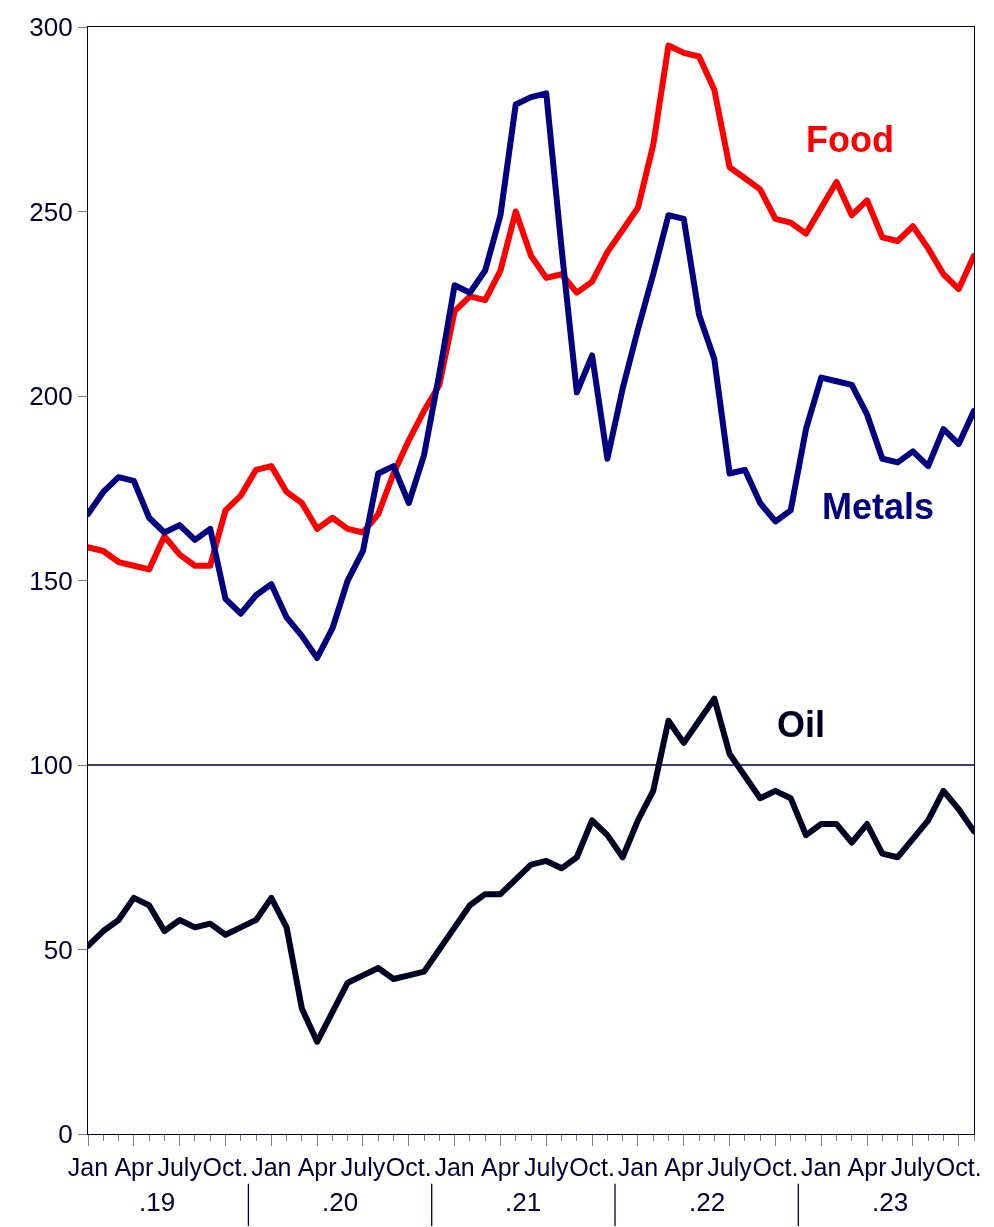 Image resolution: width=994 pixels, height=1227 pixels. What do you see at coordinates (707, 1202) in the screenshot?
I see `text: .22` at bounding box center [707, 1202].